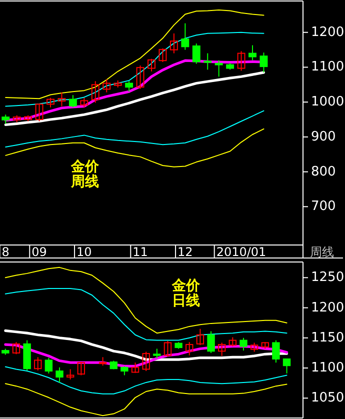 The height and width of the screenshot is (419, 345). I want to click on y-tick-label: 1250, so click(327, 278).